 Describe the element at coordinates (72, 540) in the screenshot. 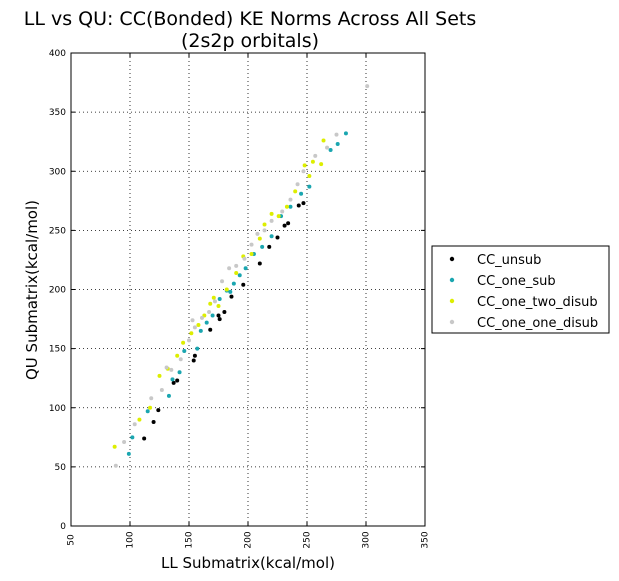

I see `x-tick-label: 50` at that location.